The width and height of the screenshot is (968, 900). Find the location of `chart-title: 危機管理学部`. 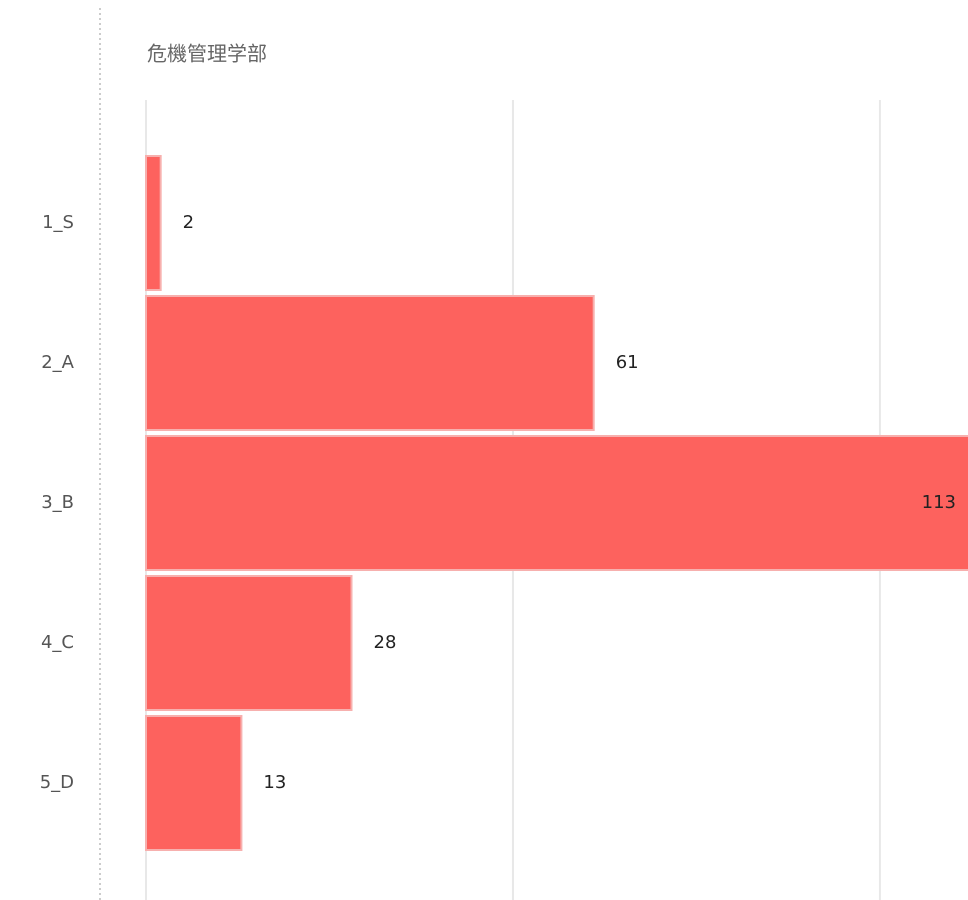

chart-title: 危機管理学部 is located at coordinates (207, 54).